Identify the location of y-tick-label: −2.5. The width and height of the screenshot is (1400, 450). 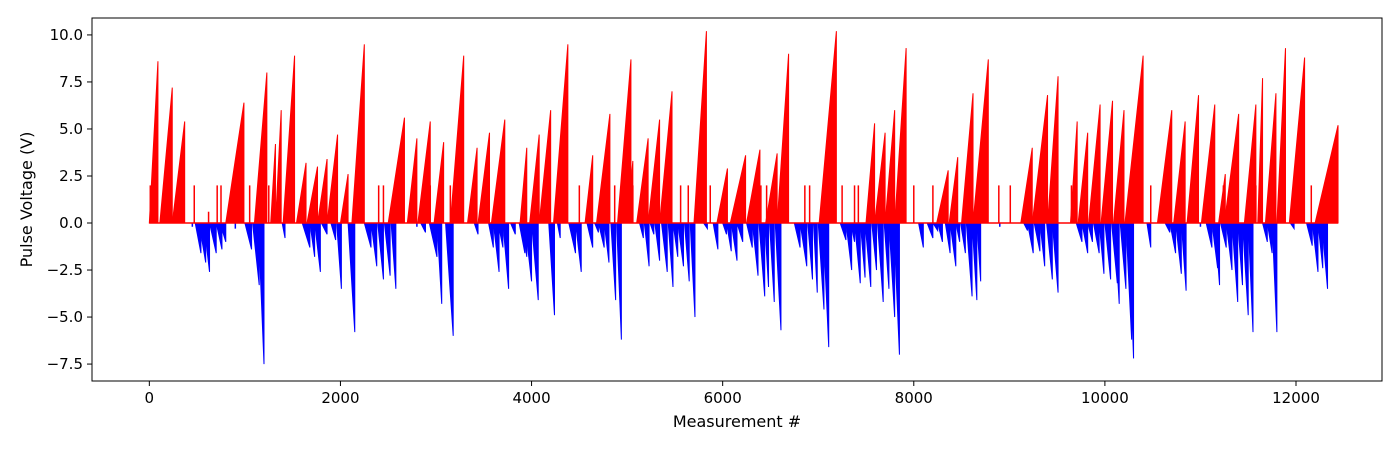
(65, 270).